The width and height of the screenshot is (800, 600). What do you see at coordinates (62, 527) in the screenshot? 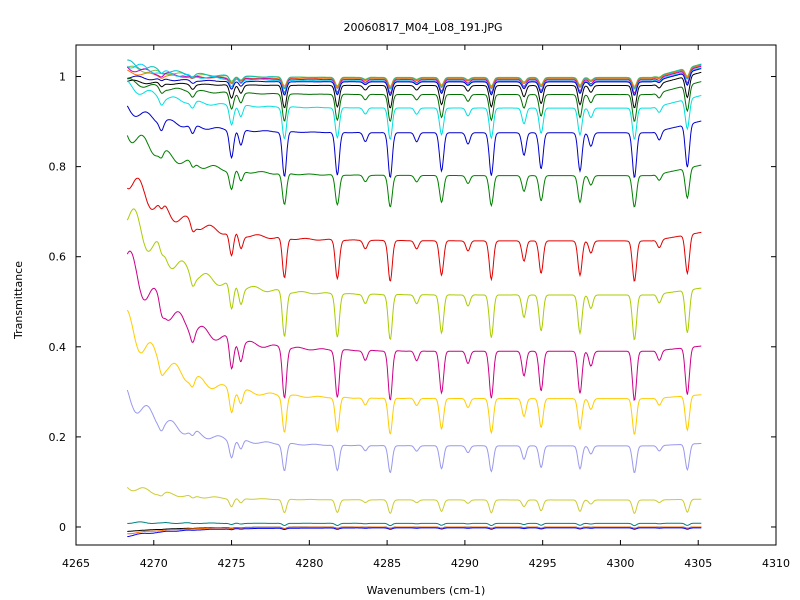
I see `y-tick-label: 0` at bounding box center [62, 527].